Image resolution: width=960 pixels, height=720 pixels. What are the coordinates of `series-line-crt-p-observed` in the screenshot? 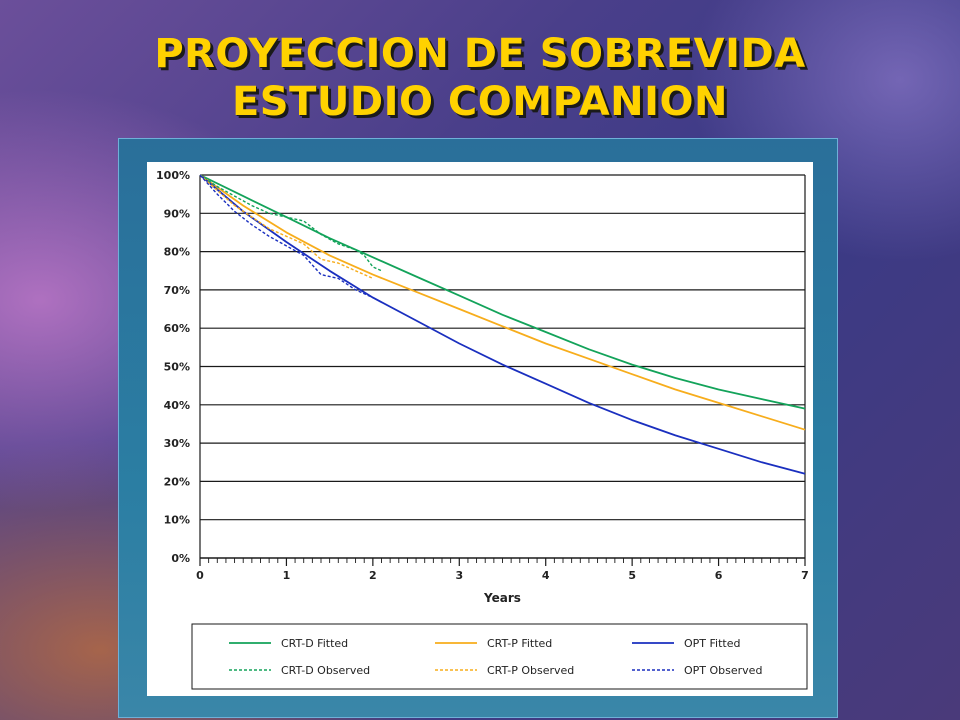 It's located at (286, 227).